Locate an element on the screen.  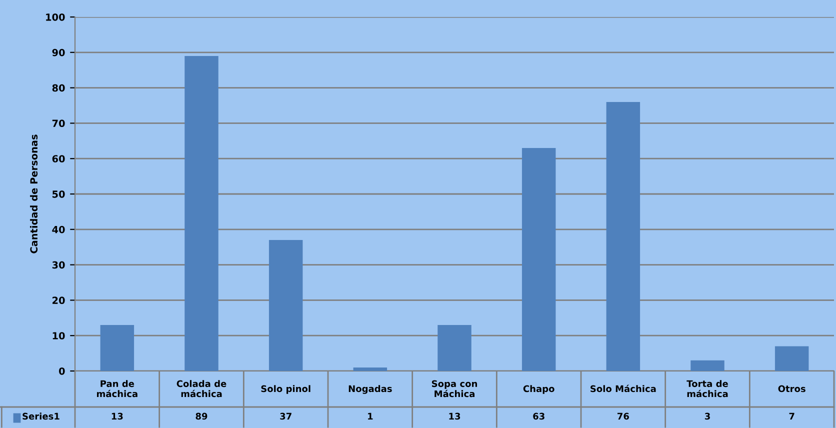
y-axis-title: Cantidad de Personas is located at coordinates (34, 194).